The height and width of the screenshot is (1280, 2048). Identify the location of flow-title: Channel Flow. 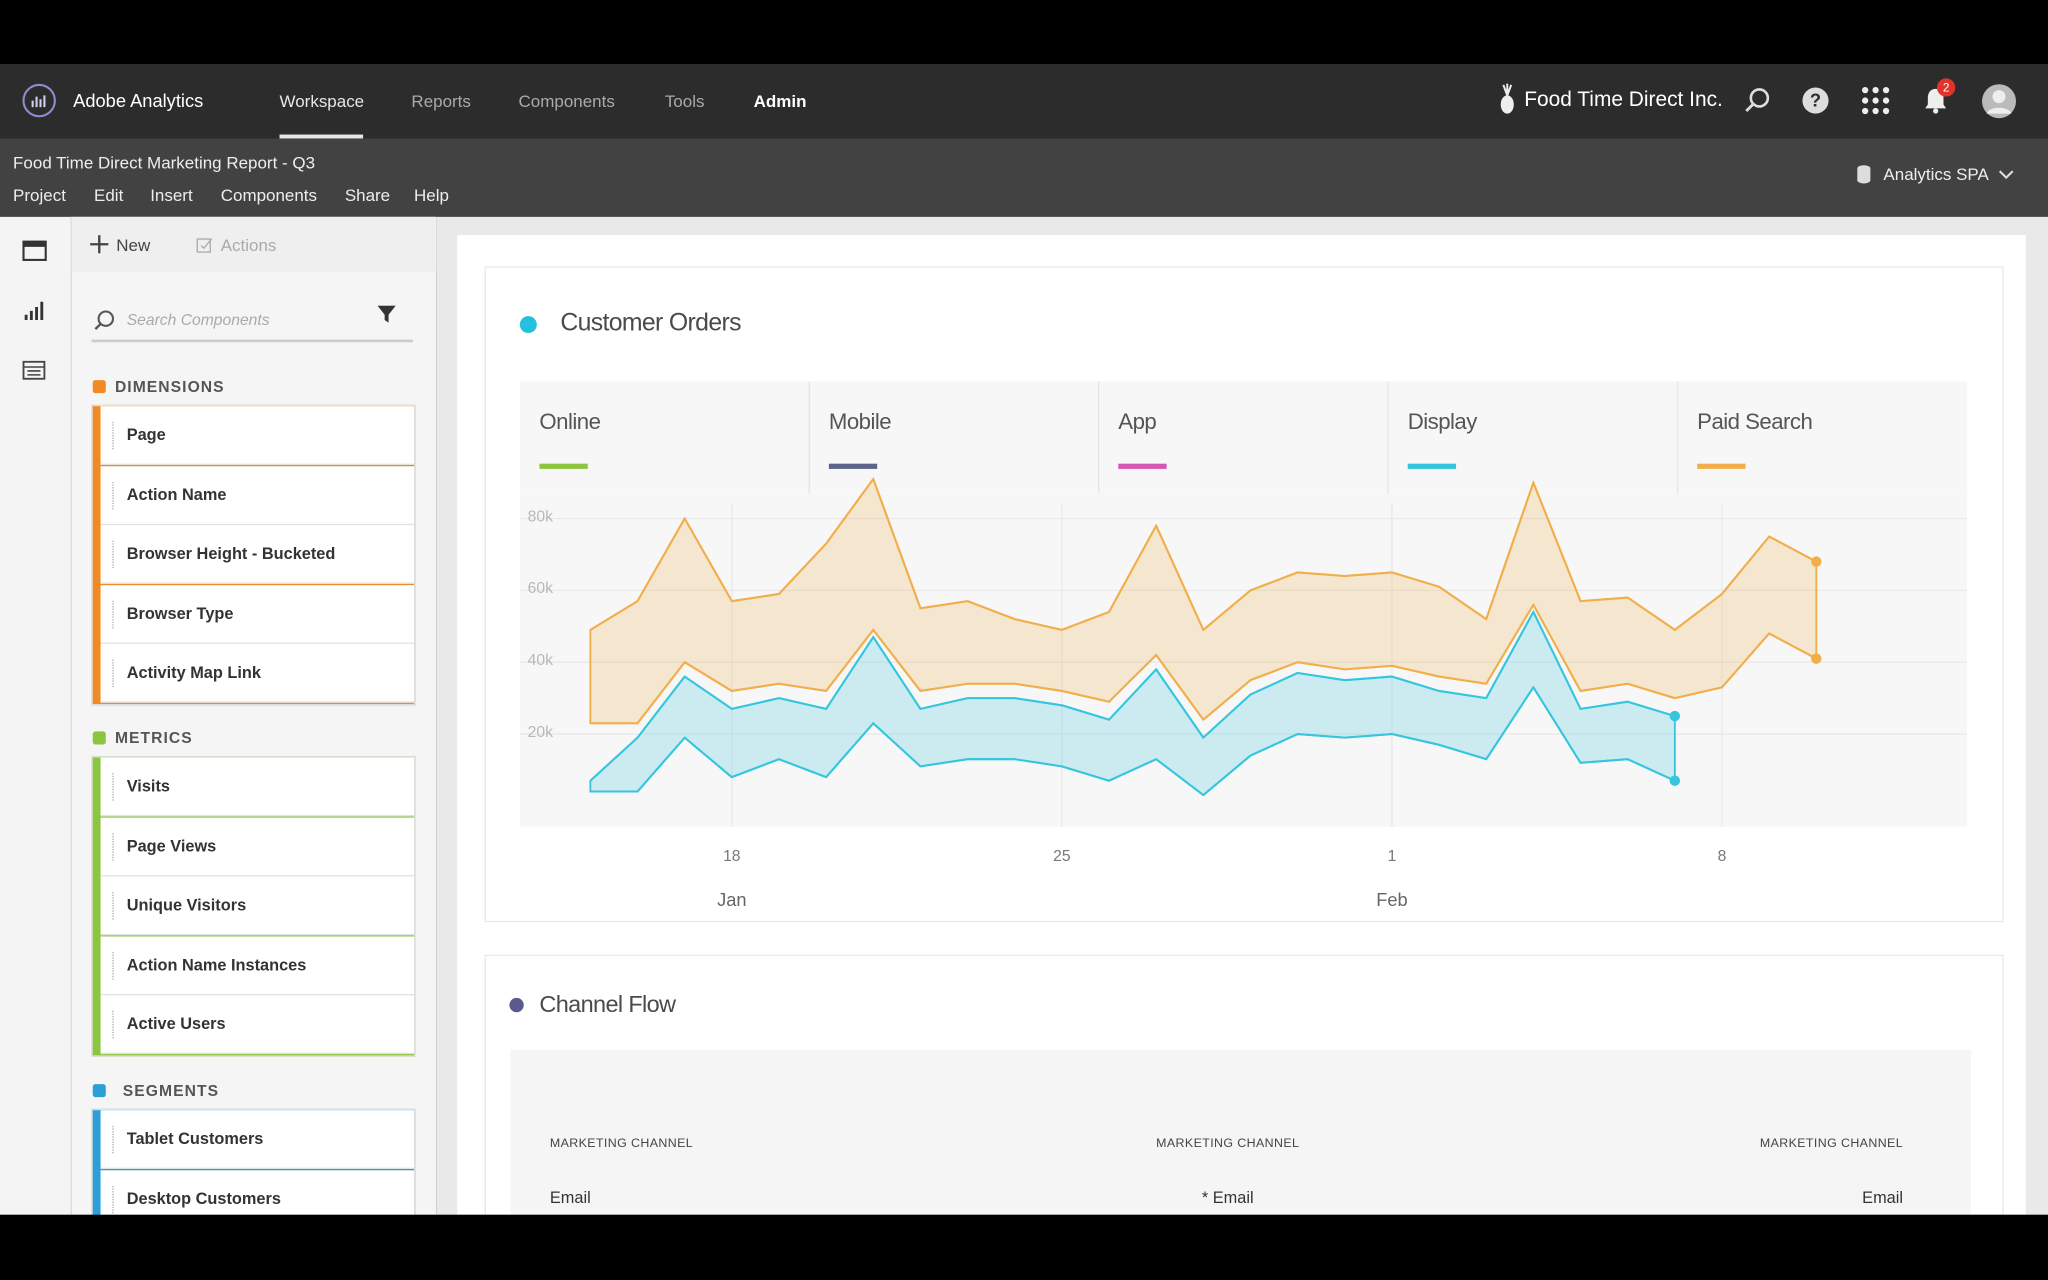
(607, 1004).